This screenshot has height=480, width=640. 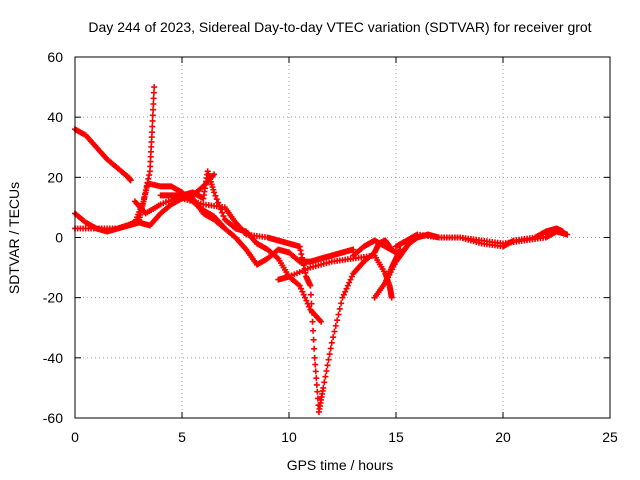 I want to click on x-tick-label: 10, so click(x=289, y=437).